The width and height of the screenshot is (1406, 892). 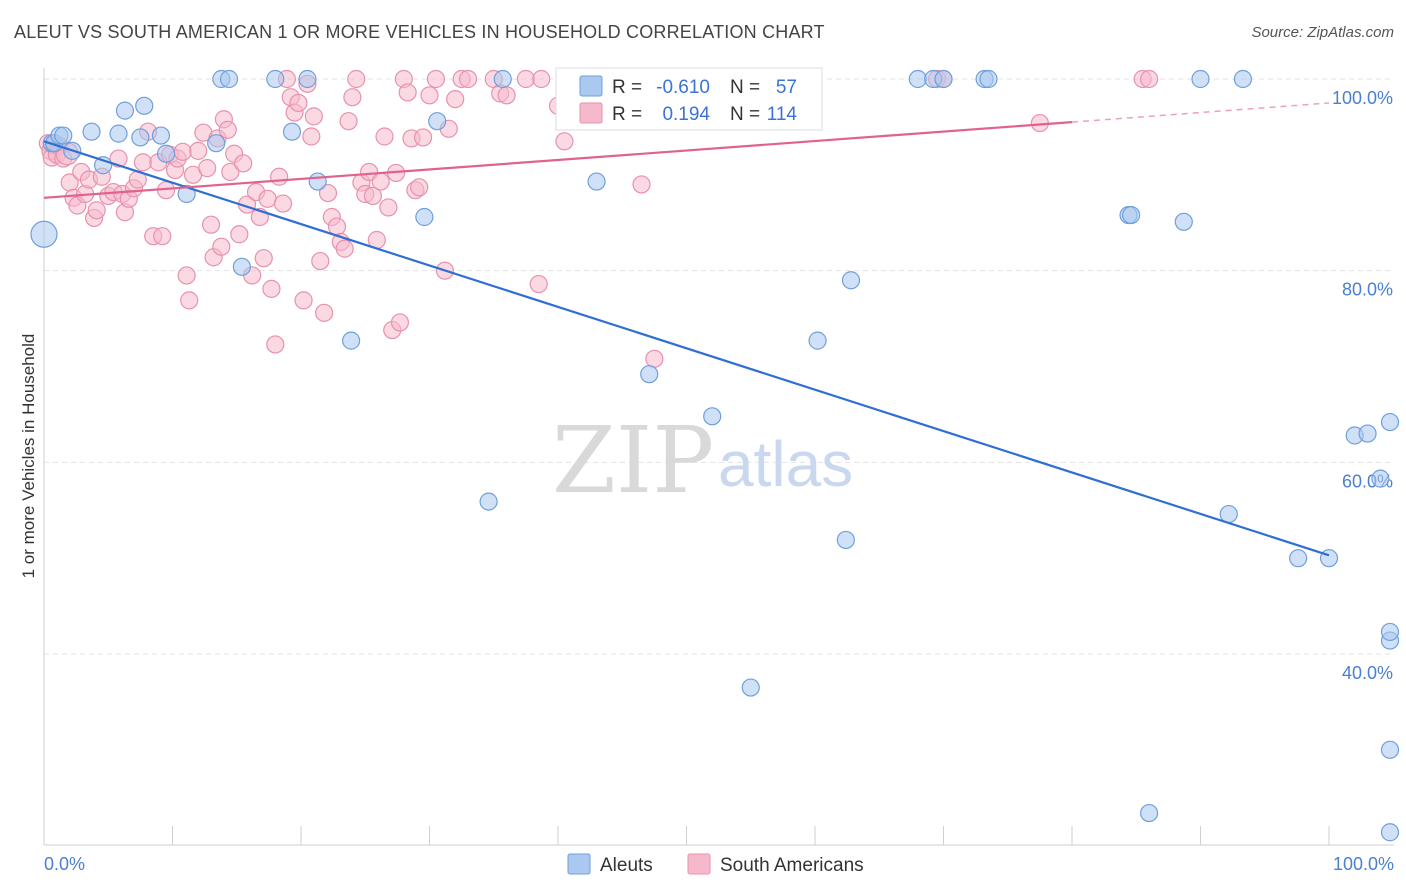 I want to click on legend-r-label-2: R =, so click(x=627, y=114).